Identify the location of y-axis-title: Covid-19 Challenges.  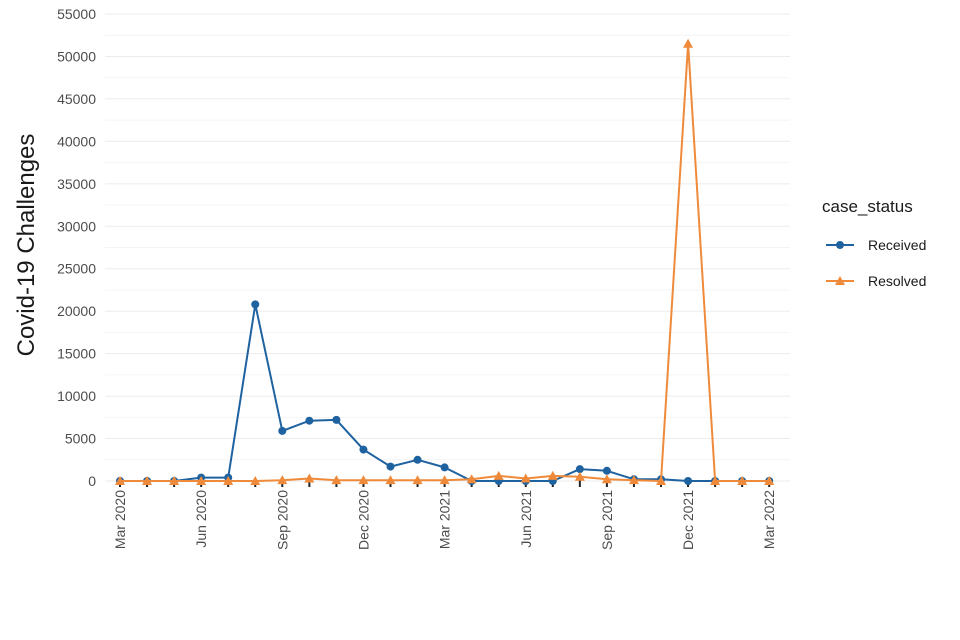
(26, 245).